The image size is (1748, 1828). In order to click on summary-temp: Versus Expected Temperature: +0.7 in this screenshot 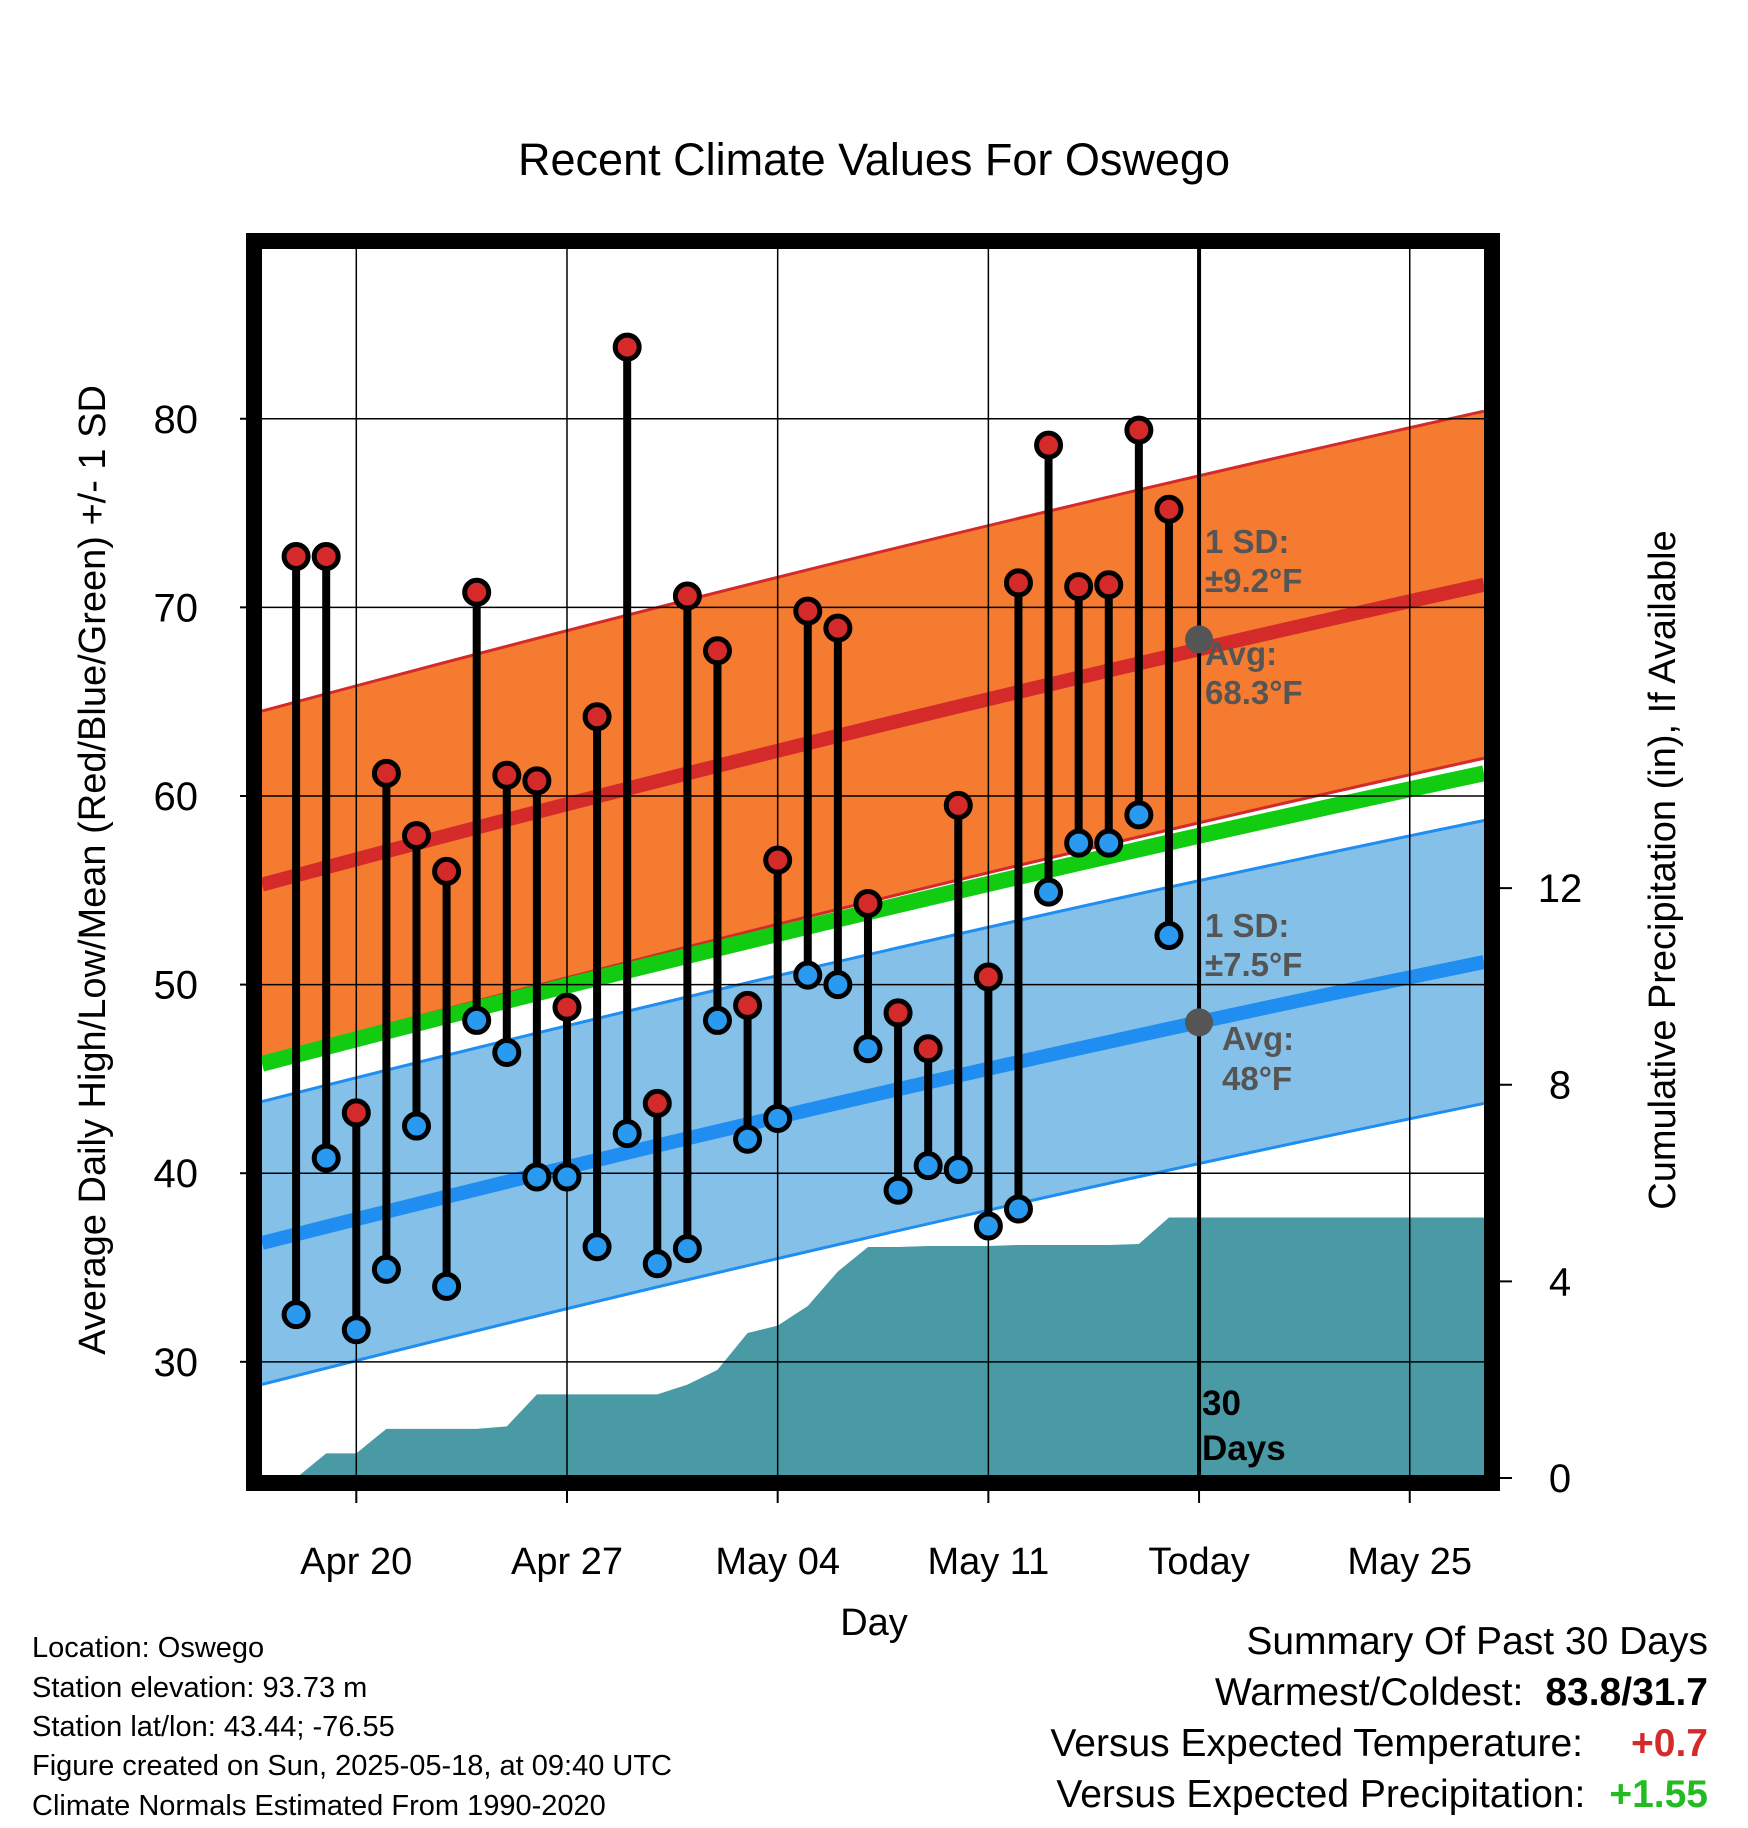, I will do `click(1379, 1743)`.